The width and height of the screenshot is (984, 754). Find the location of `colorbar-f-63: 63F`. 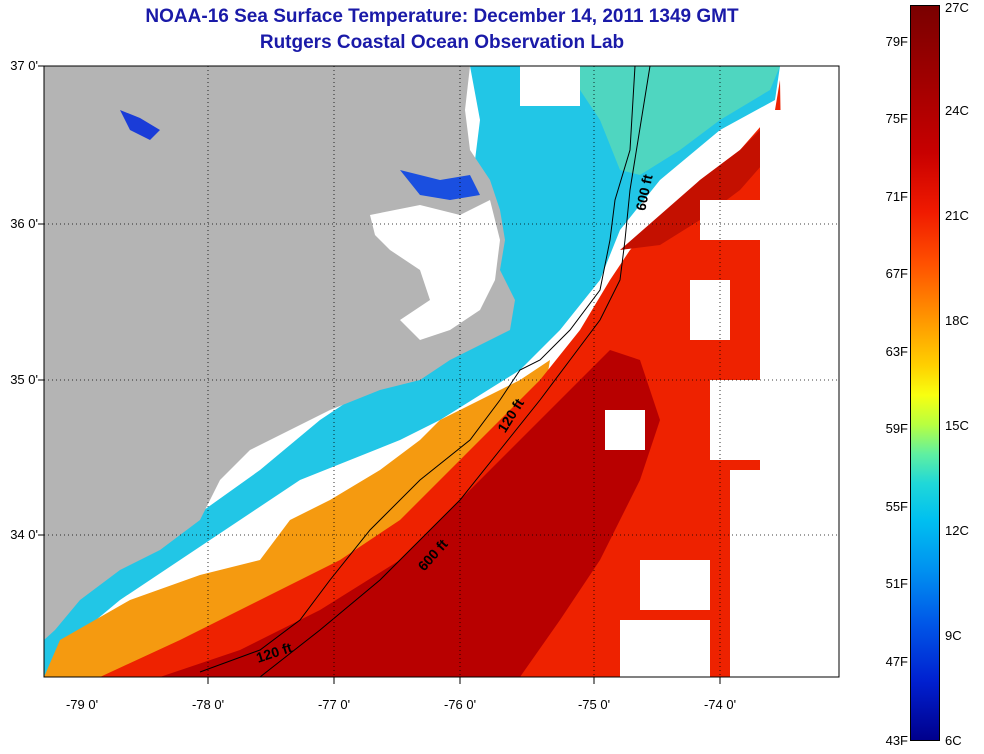

colorbar-f-63: 63F is located at coordinates (896, 351).